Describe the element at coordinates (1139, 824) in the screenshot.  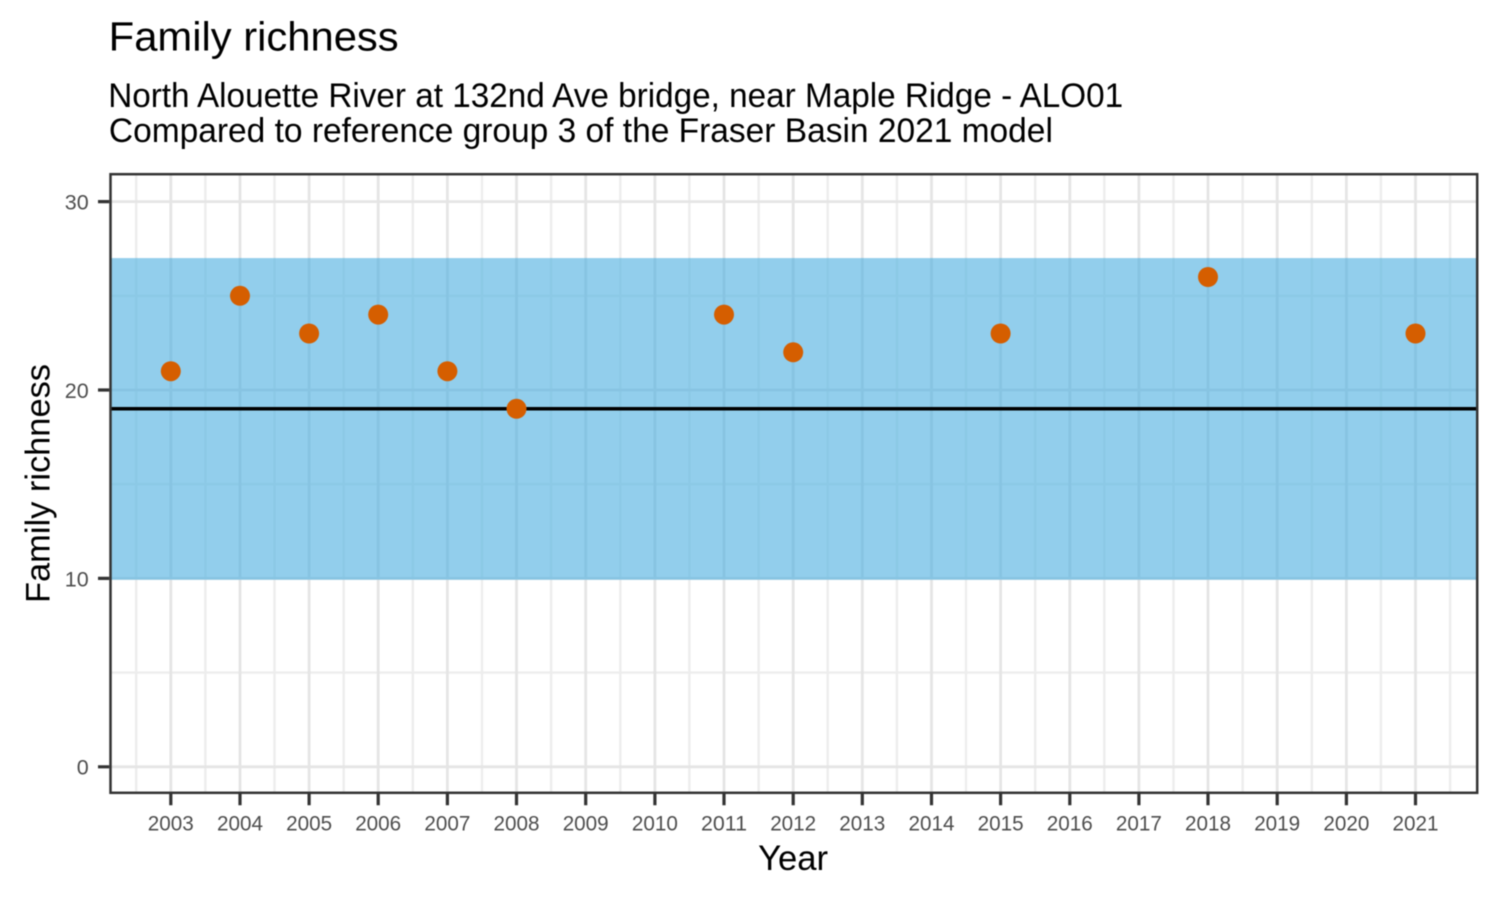
I see `svg-text: 2017` at that location.